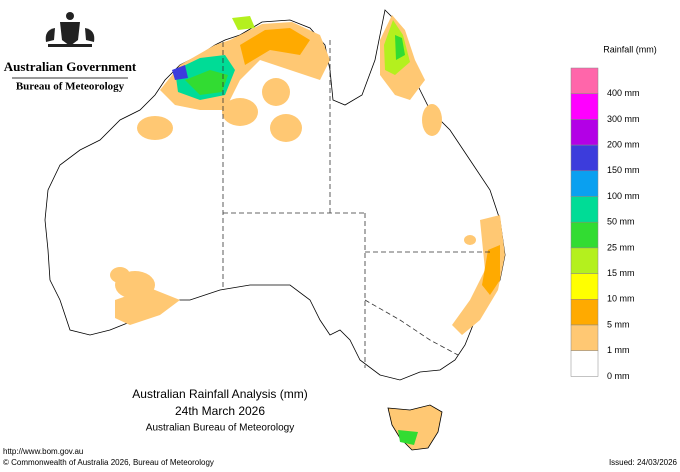 This screenshot has height=472, width=680. What do you see at coordinates (621, 247) in the screenshot?
I see `legend-label: 25 mm` at bounding box center [621, 247].